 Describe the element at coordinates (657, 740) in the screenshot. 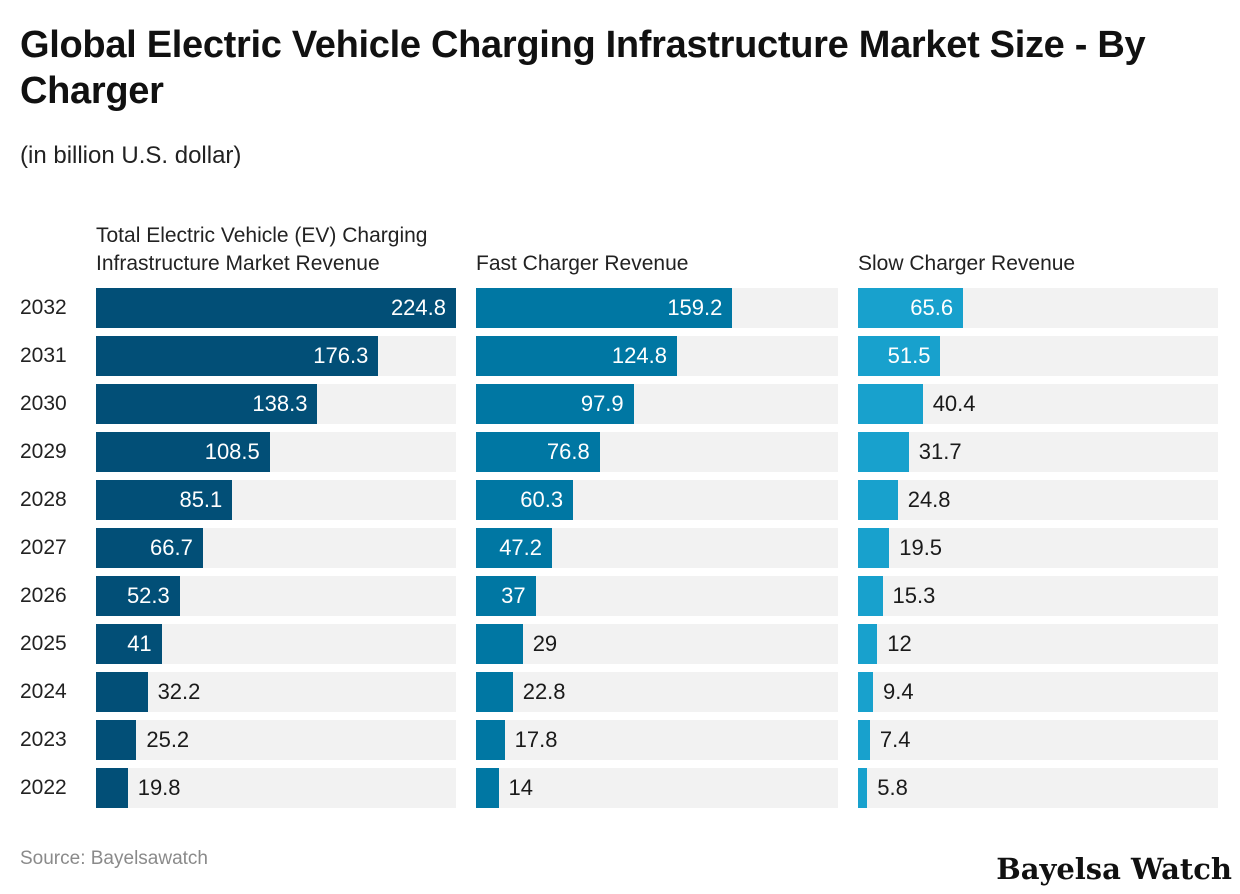

I see `bar-track: 17.8` at that location.